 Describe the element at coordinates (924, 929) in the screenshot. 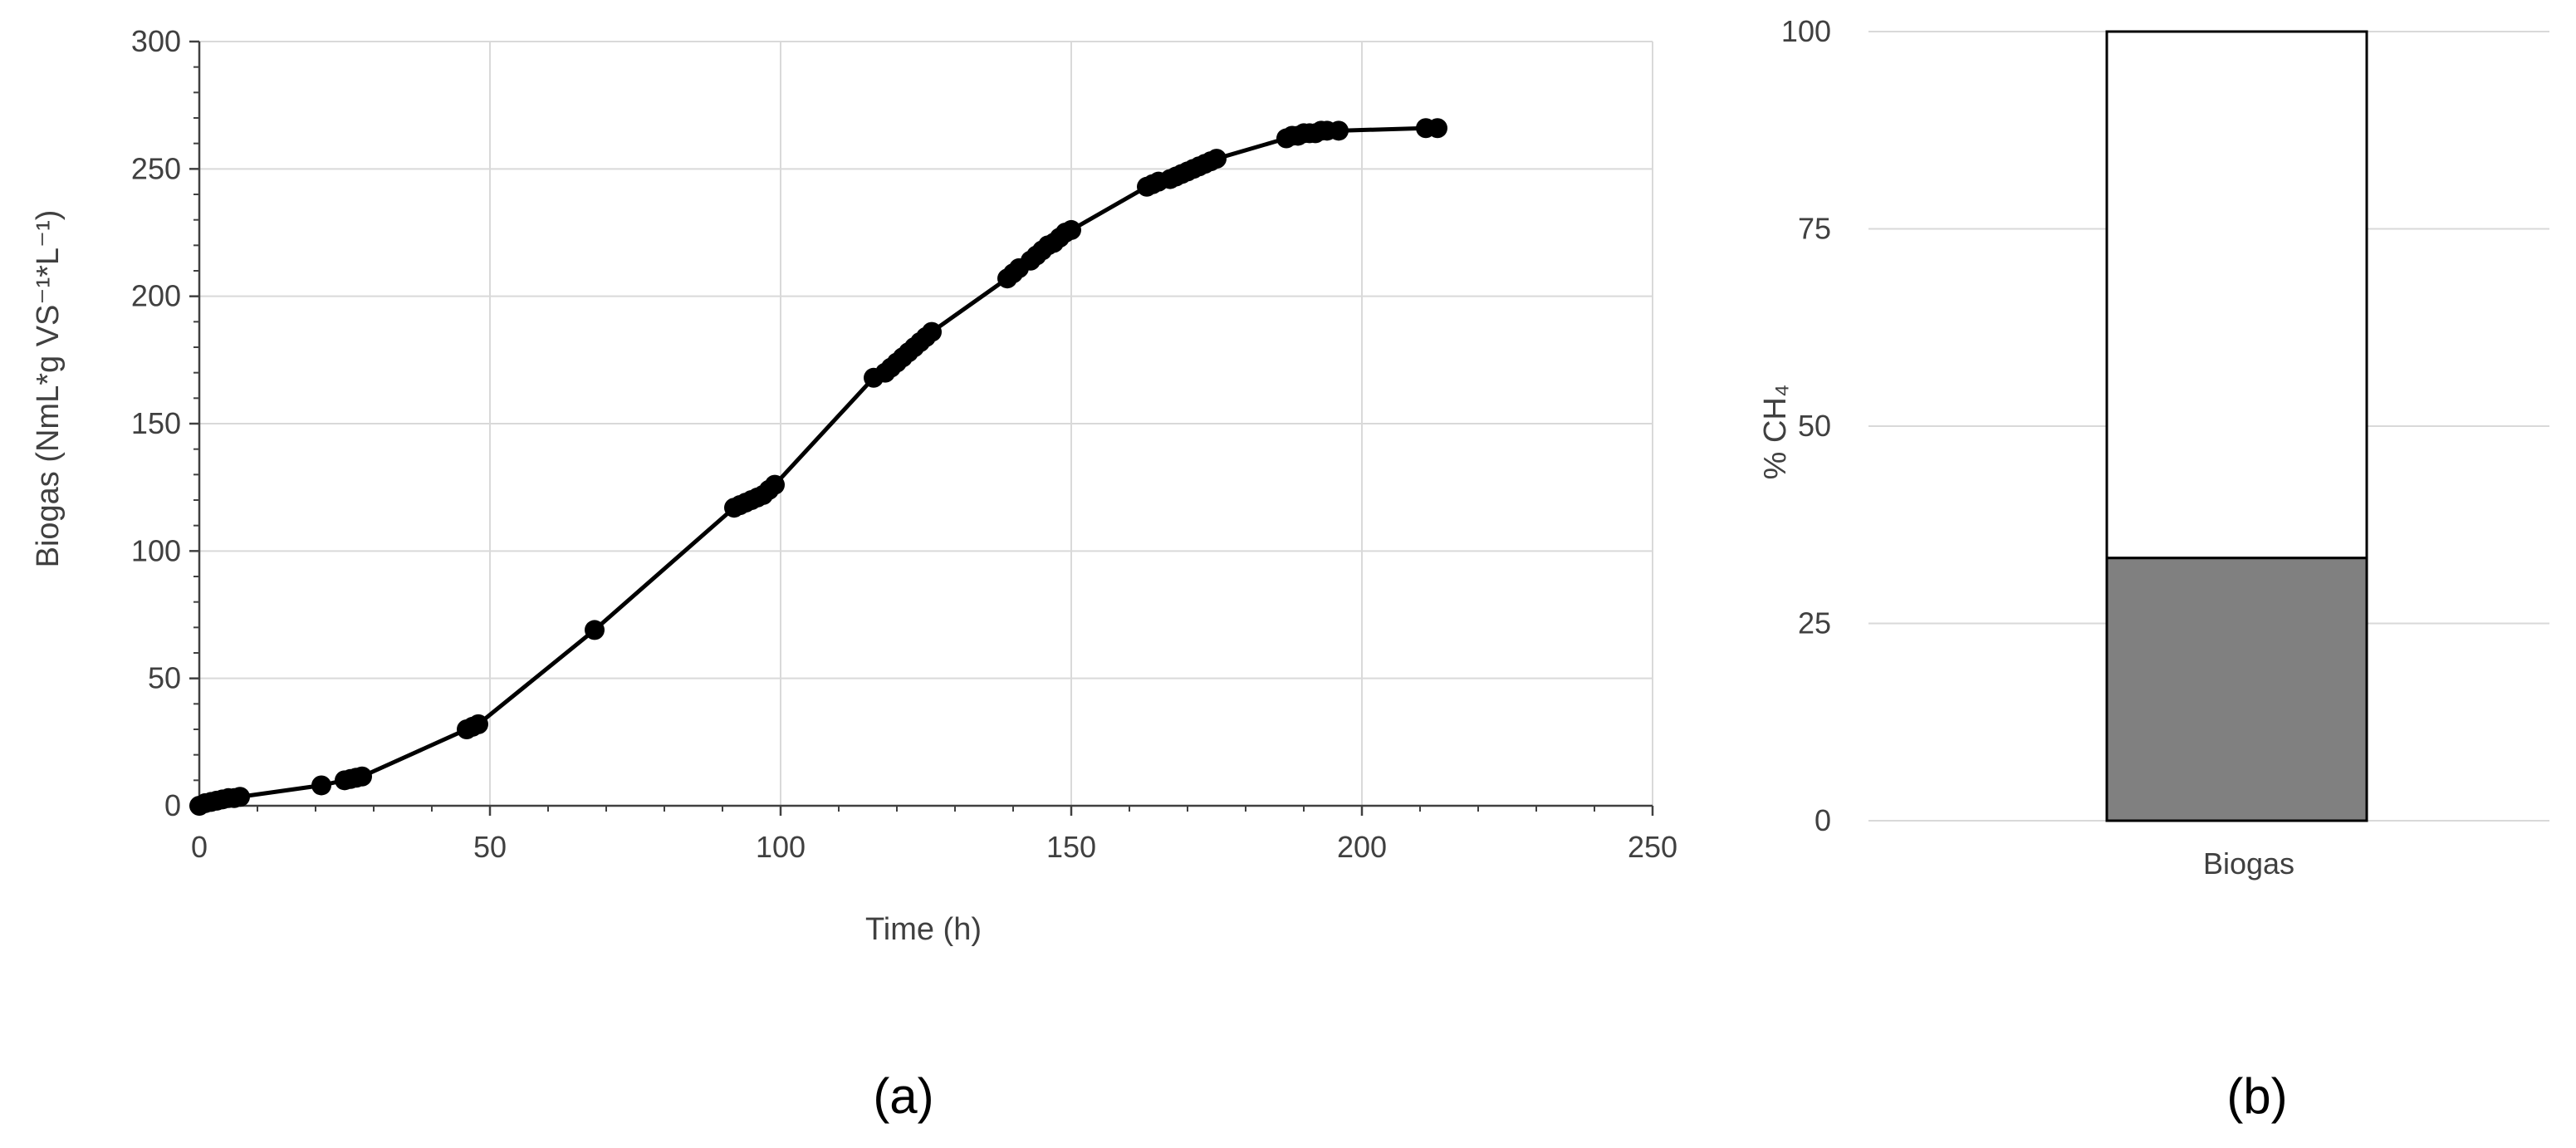

I see `x-axis-label: Time (h)` at that location.